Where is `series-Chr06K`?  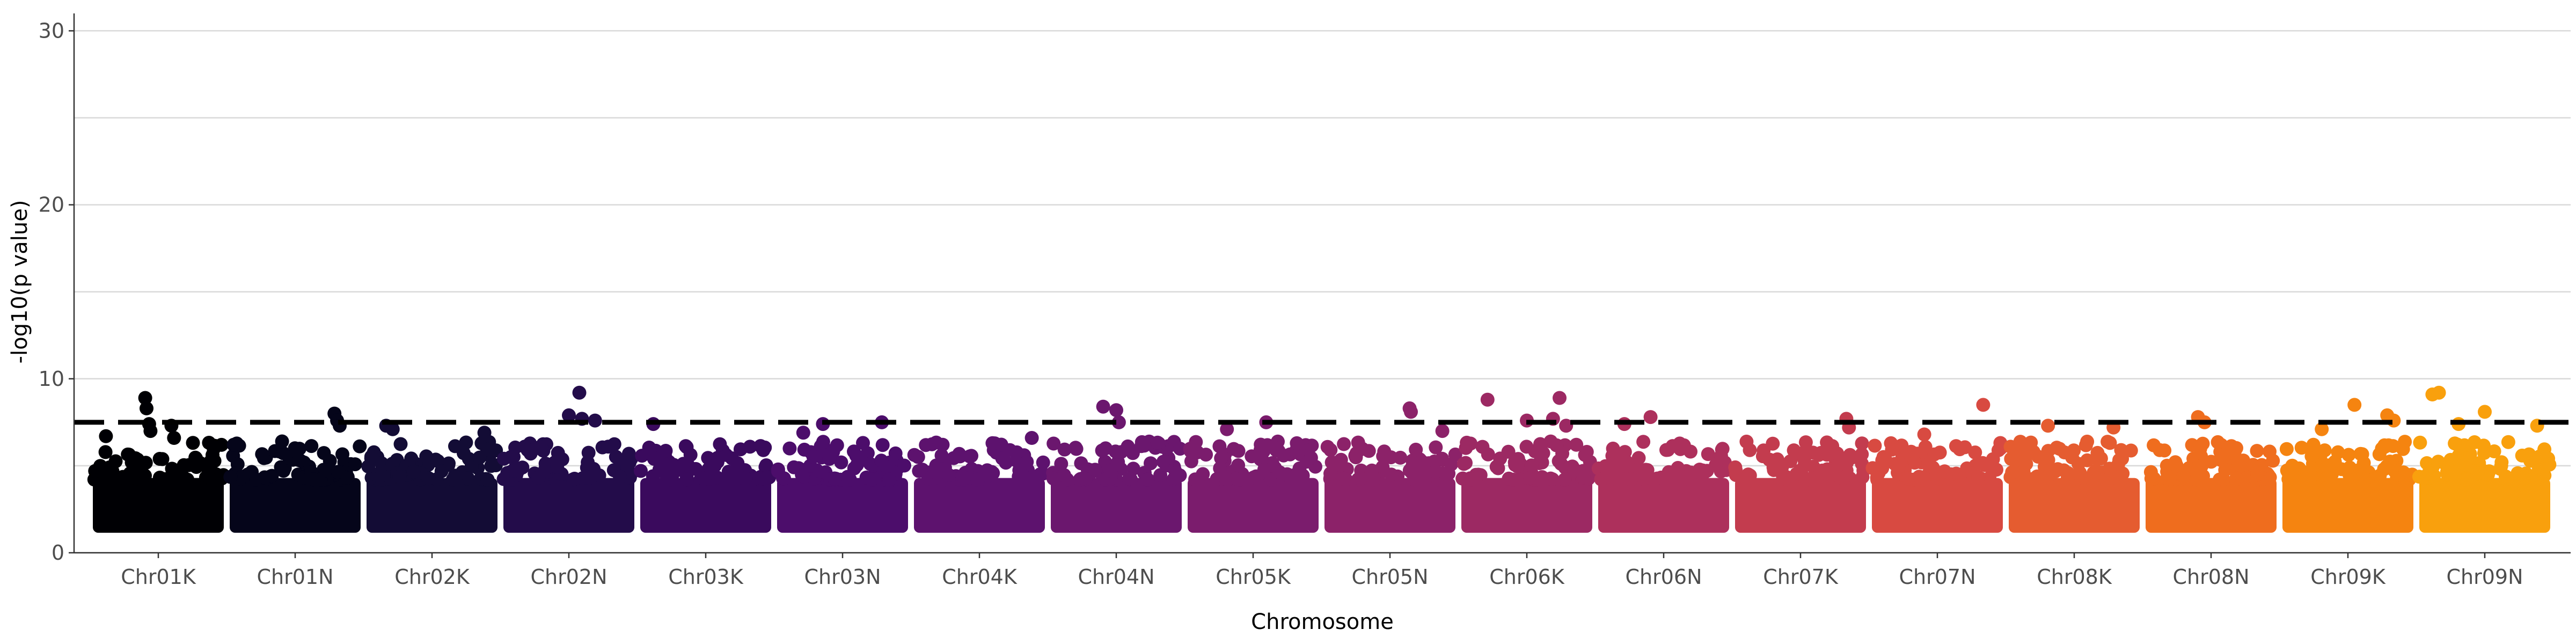
series-Chr06K is located at coordinates (1527, 462).